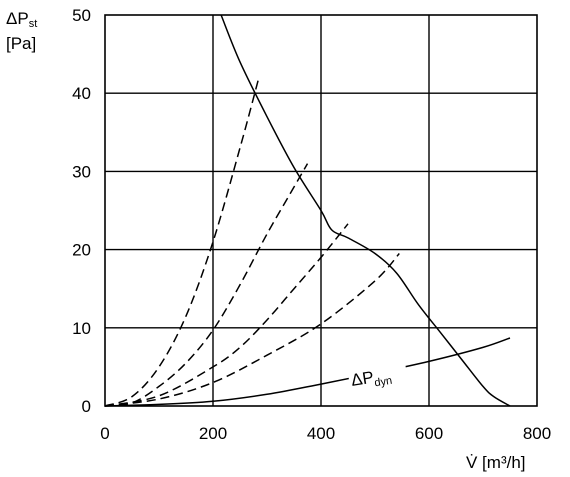  I want to click on y-tick-label: 30, so click(81, 171).